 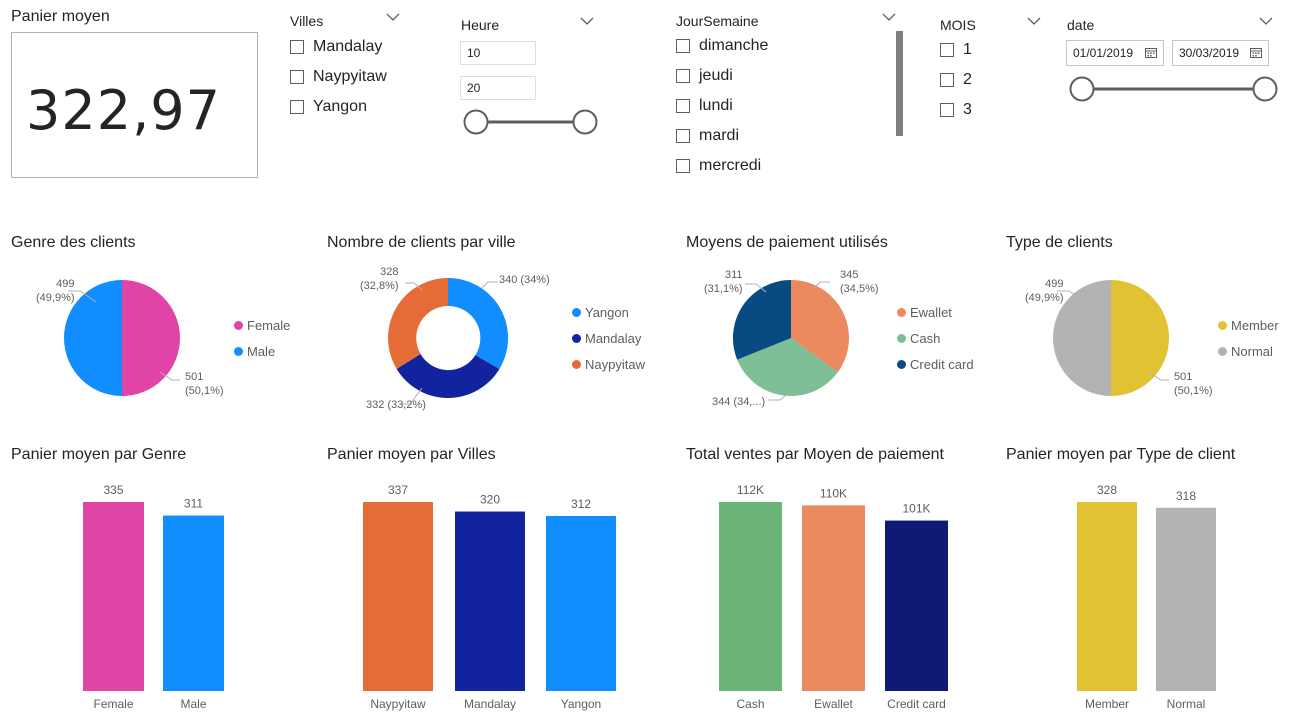 What do you see at coordinates (956, 80) in the screenshot?
I see `mois-item-2: 2` at bounding box center [956, 80].